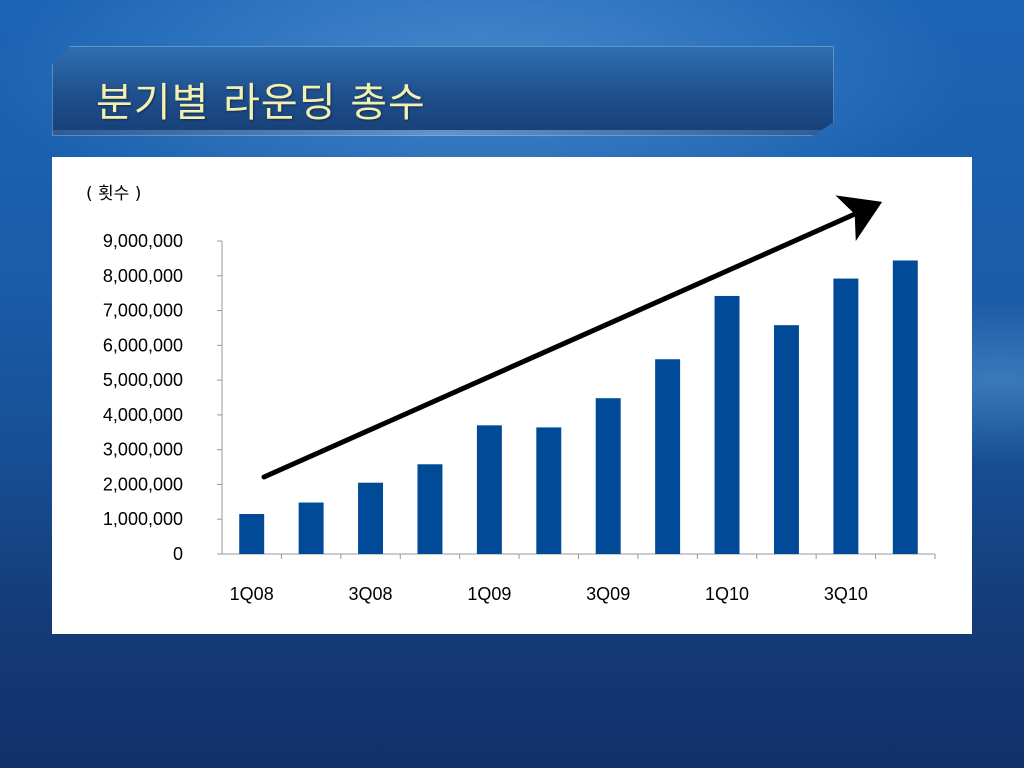 The width and height of the screenshot is (1024, 768). Describe the element at coordinates (430, 509) in the screenshot. I see `bar-4Q08` at that location.